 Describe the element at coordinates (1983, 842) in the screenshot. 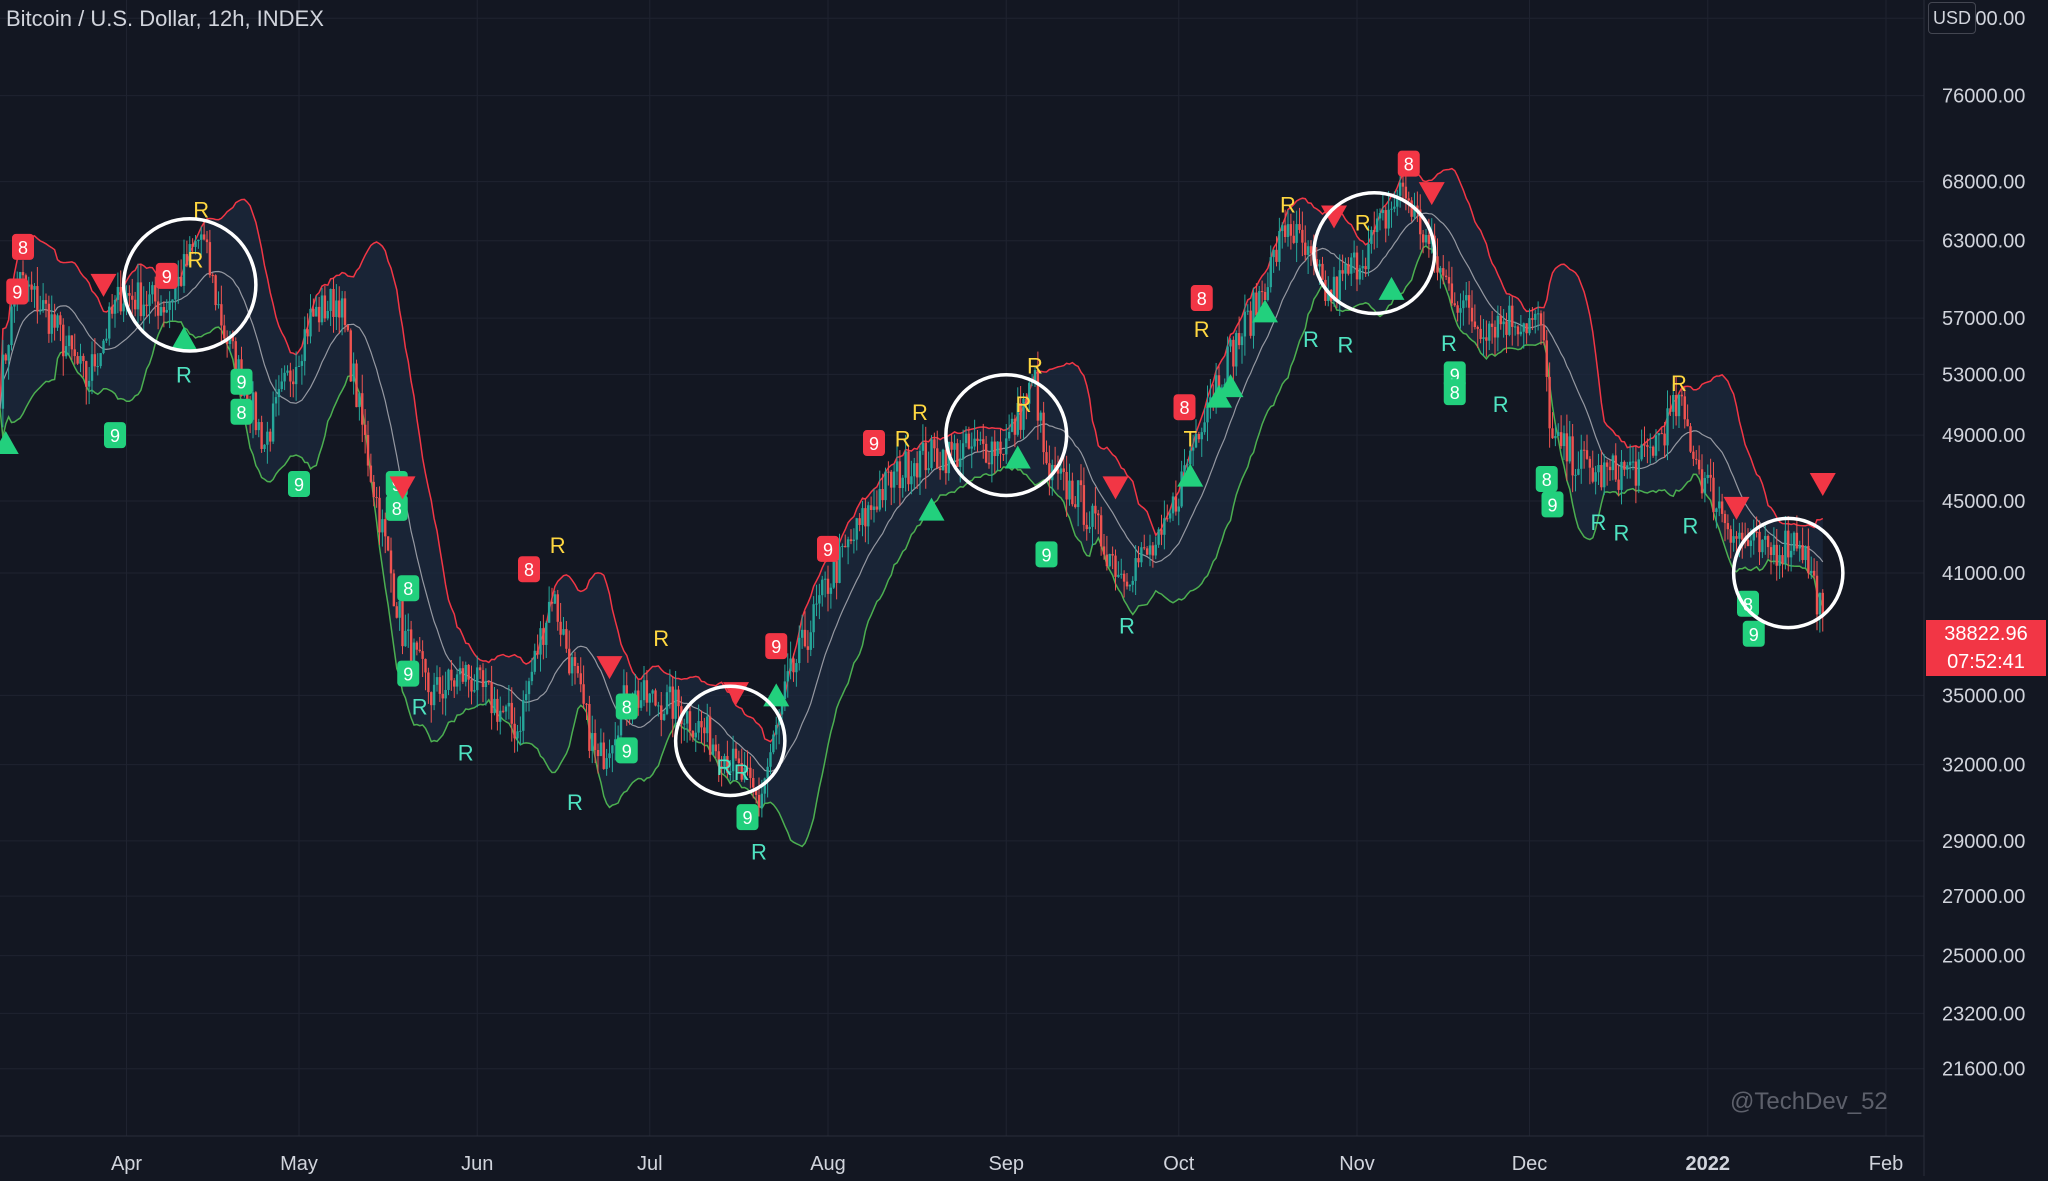

I see `price-tick-label: 29000.00` at that location.